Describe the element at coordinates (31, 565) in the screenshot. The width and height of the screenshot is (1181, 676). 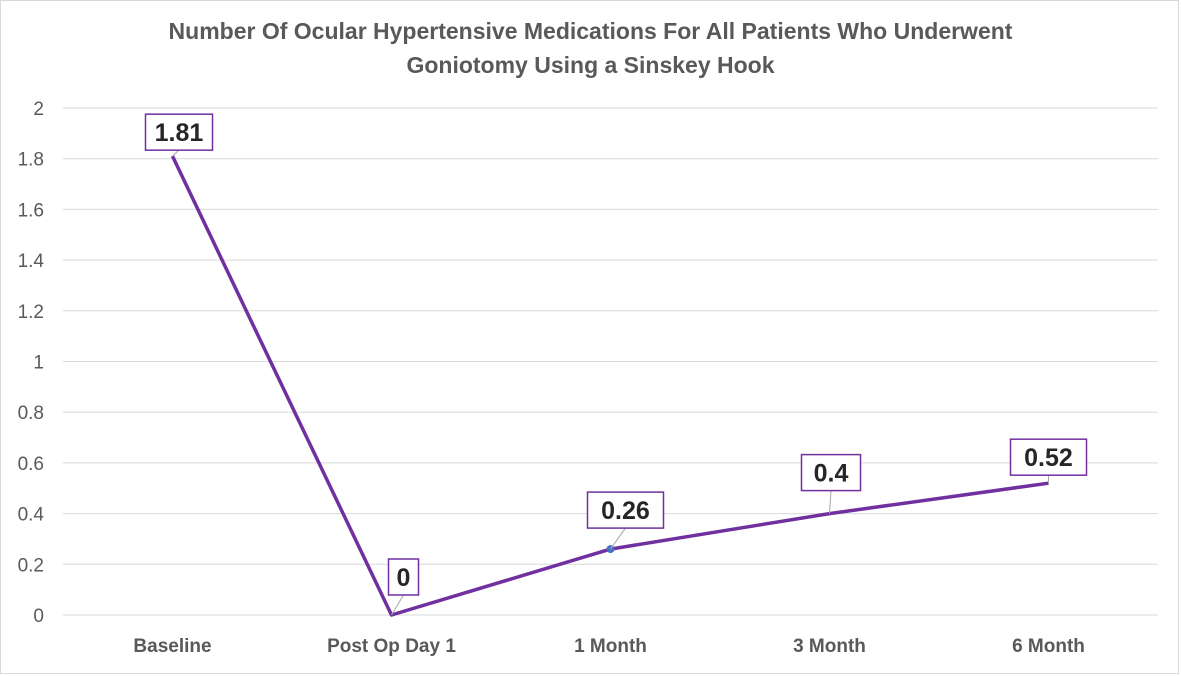
I see `y-tick-label: 0.2` at that location.